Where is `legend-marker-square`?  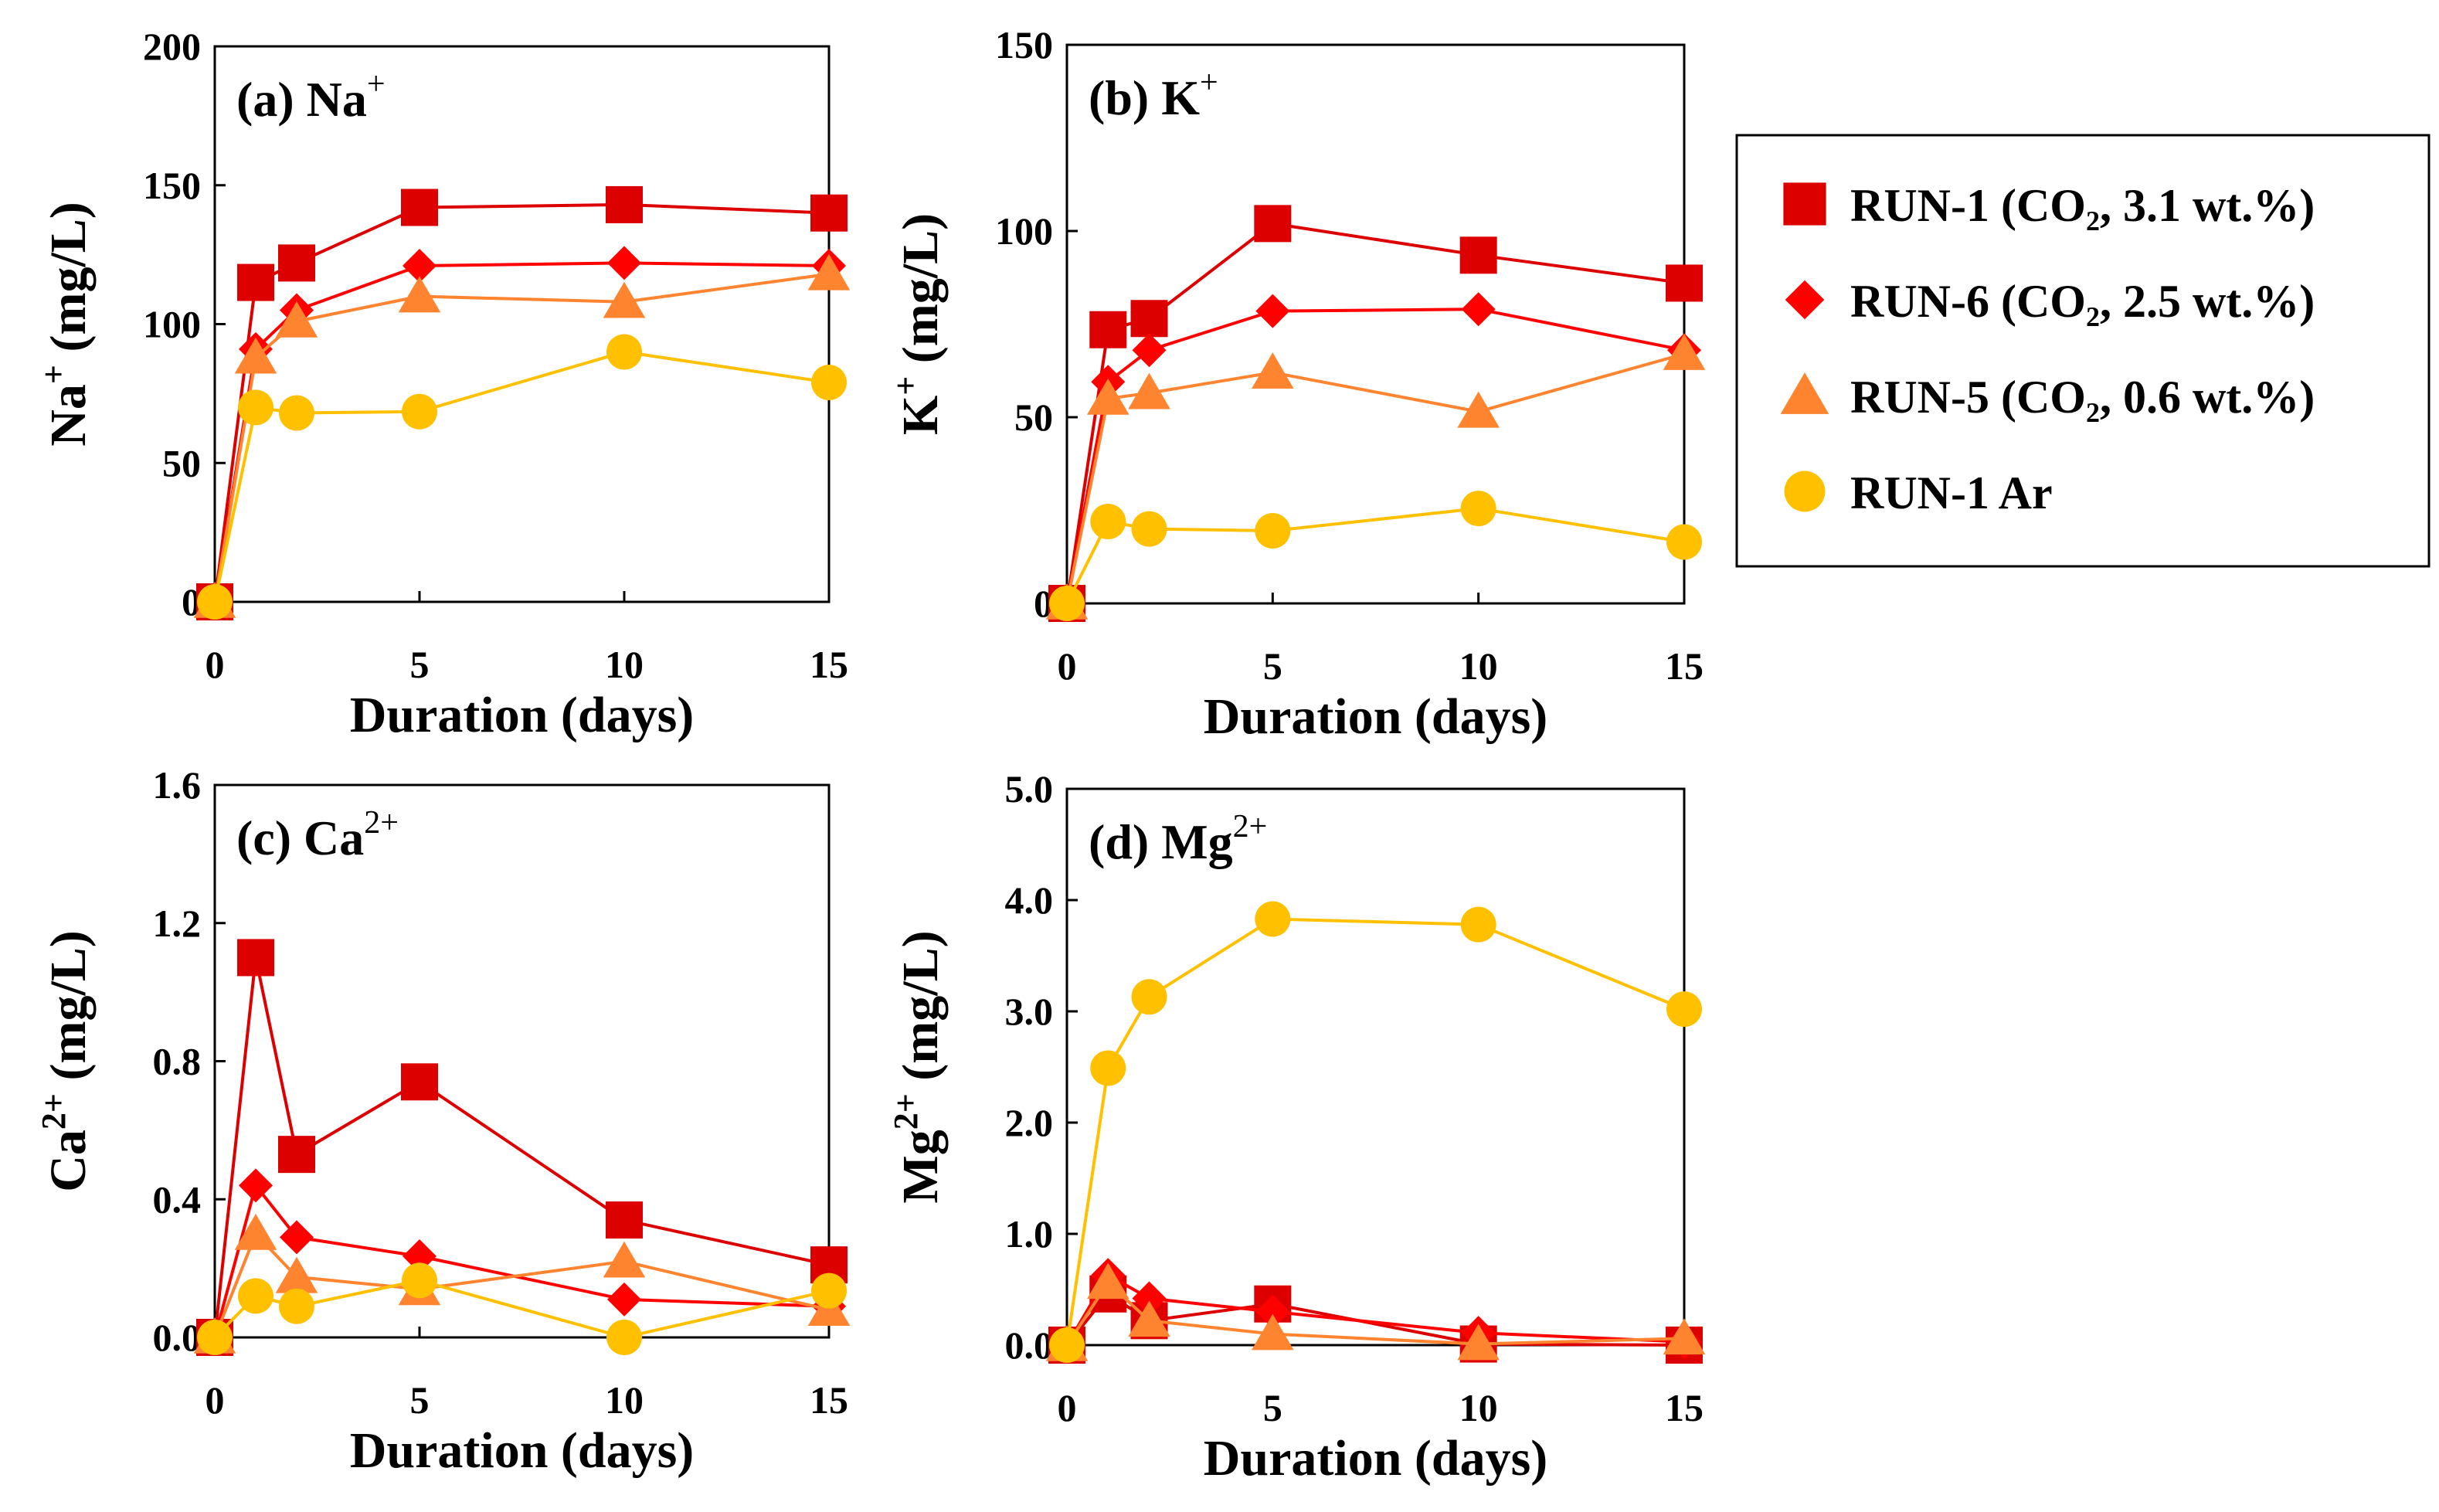 legend-marker-square is located at coordinates (1804, 204).